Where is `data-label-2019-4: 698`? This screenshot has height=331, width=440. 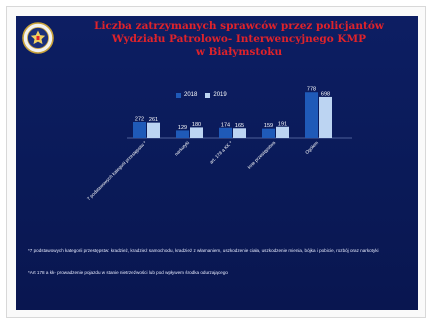 data-label-2019-4: 698 is located at coordinates (325, 94).